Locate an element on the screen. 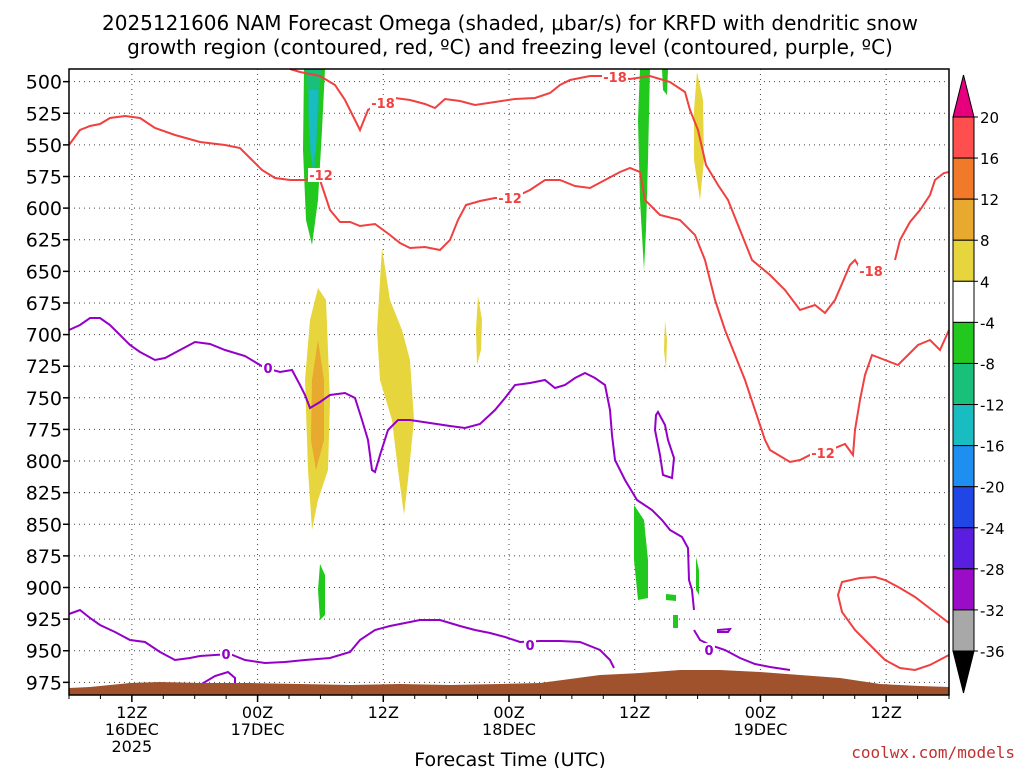 The height and width of the screenshot is (768, 1024). y-tick-label: 700 is located at coordinates (44, 336).